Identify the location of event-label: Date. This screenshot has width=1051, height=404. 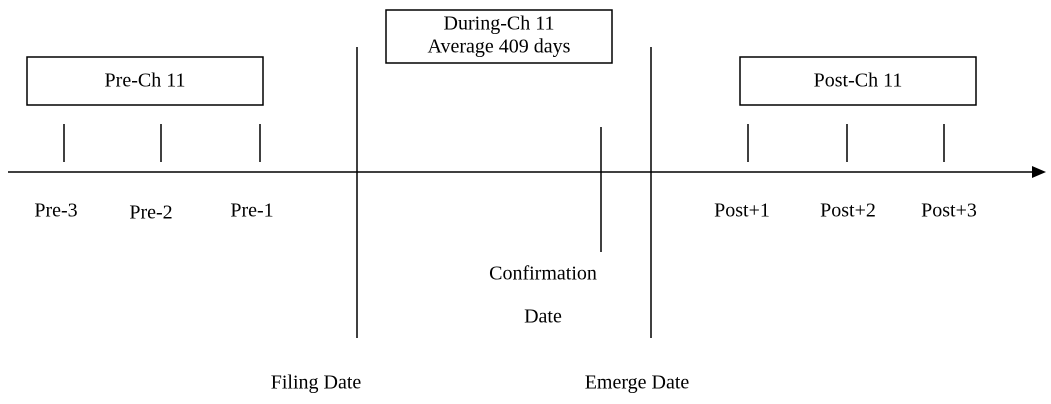
(543, 317).